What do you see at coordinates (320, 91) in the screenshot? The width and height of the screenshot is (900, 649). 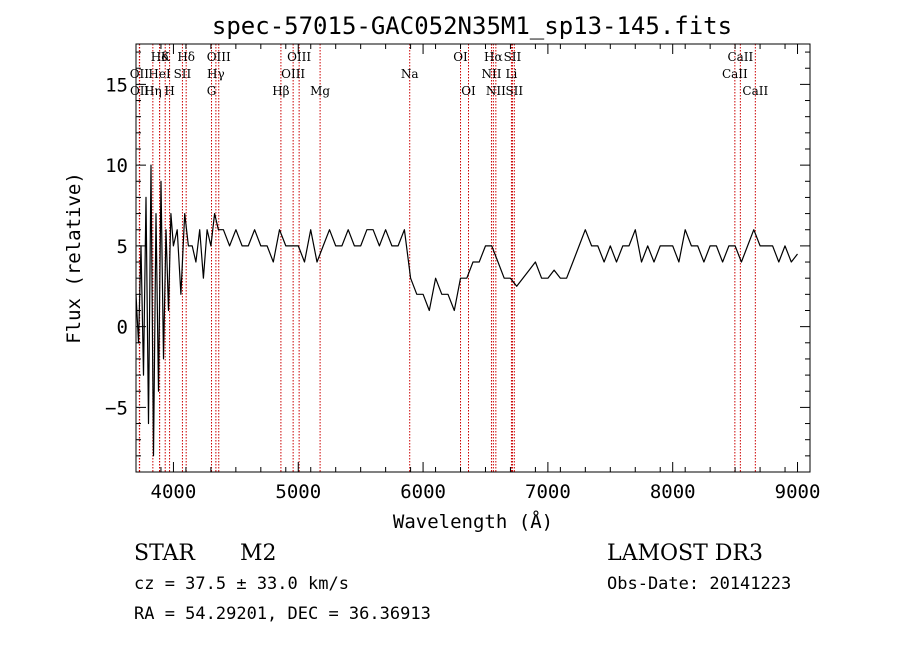 I see `spectral-line-label: Mg` at bounding box center [320, 91].